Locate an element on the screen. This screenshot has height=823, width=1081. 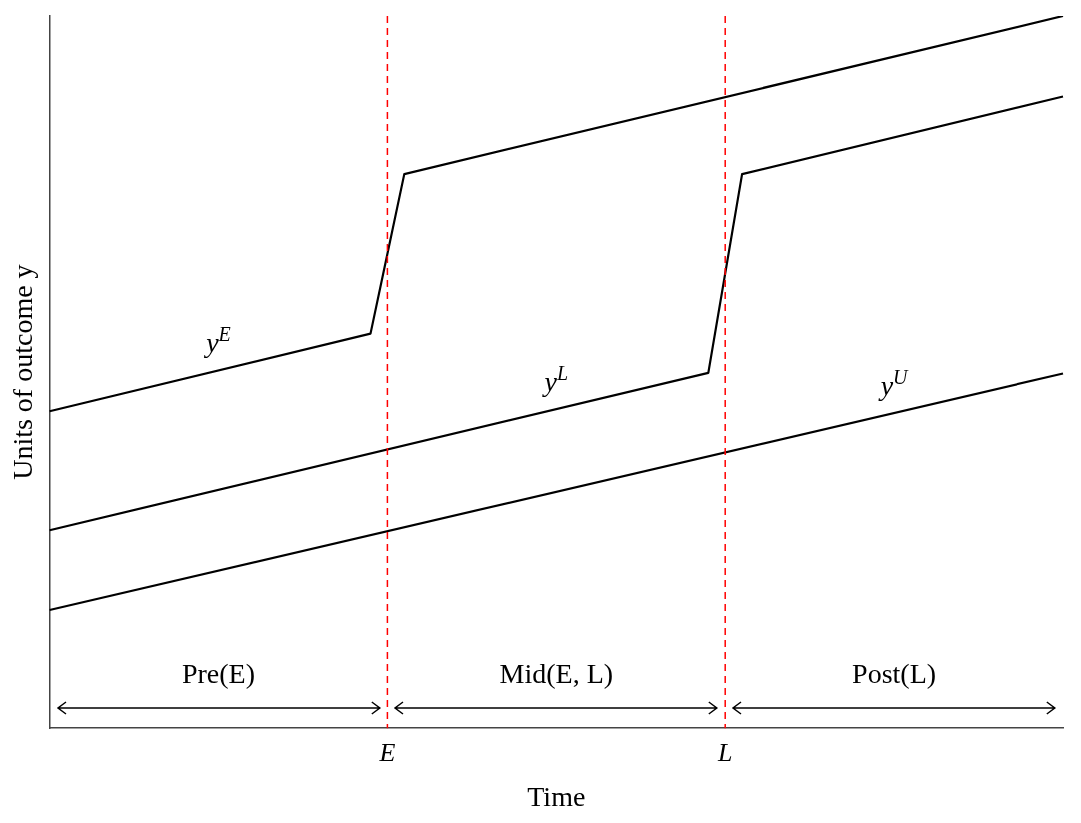
x-tick-label: L is located at coordinates (724, 752).